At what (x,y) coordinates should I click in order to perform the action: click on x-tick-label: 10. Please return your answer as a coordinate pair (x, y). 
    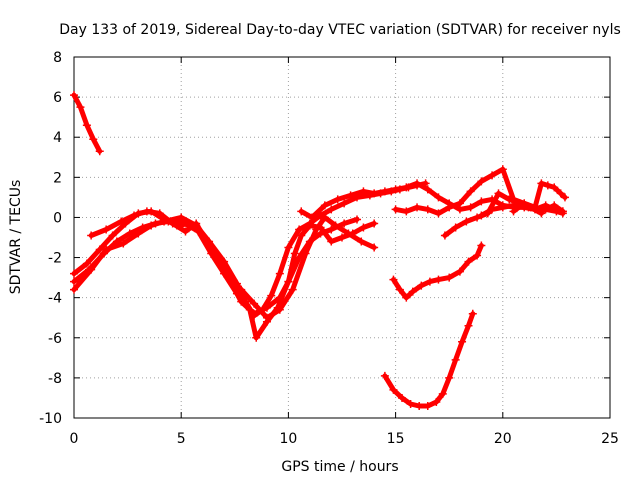
    Looking at the image, I should click on (288, 439).